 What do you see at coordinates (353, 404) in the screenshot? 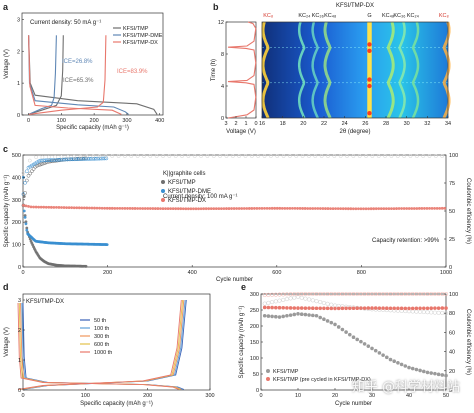
I see `panel-e-xlabel: Cycle number` at bounding box center [353, 404].